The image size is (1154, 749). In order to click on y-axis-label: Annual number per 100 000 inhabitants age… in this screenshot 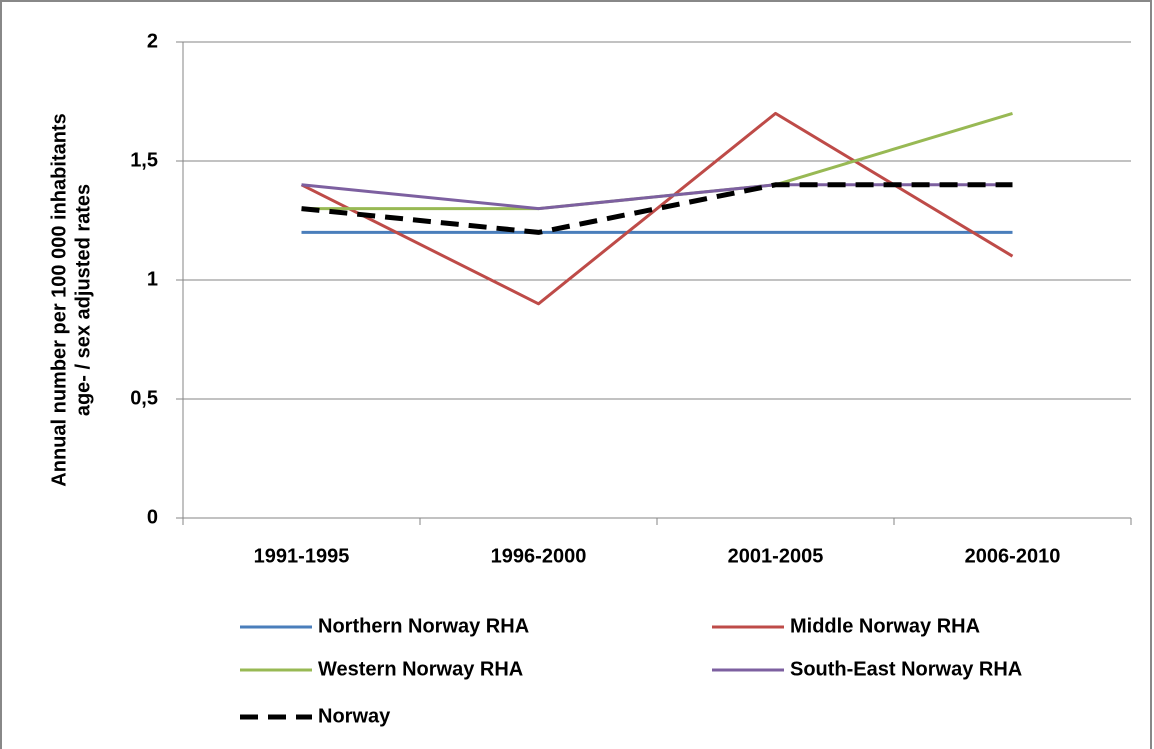, I will do `click(71, 299)`.